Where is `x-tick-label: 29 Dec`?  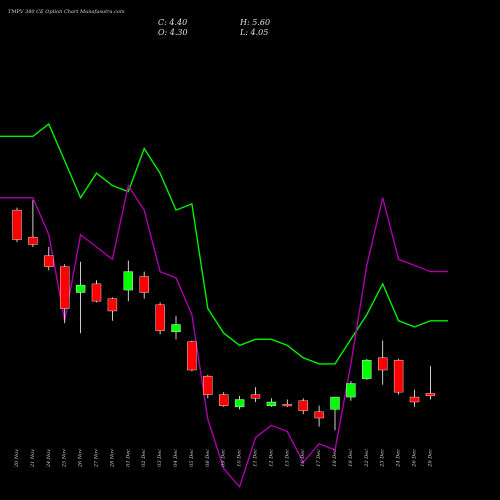
x-tick-label: 29 Dec is located at coordinates (430, 458).